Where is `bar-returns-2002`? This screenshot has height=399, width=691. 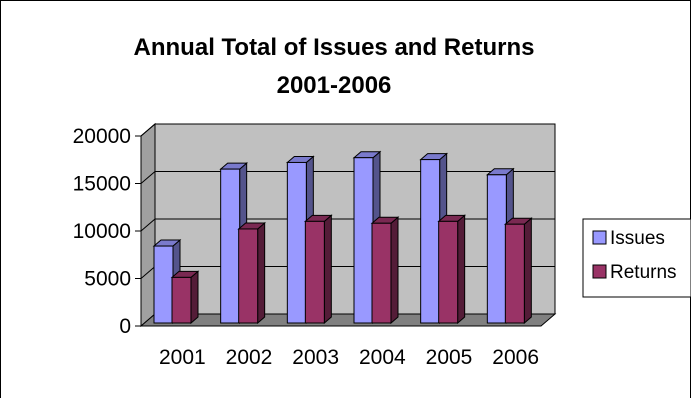 bar-returns-2002 is located at coordinates (252, 273).